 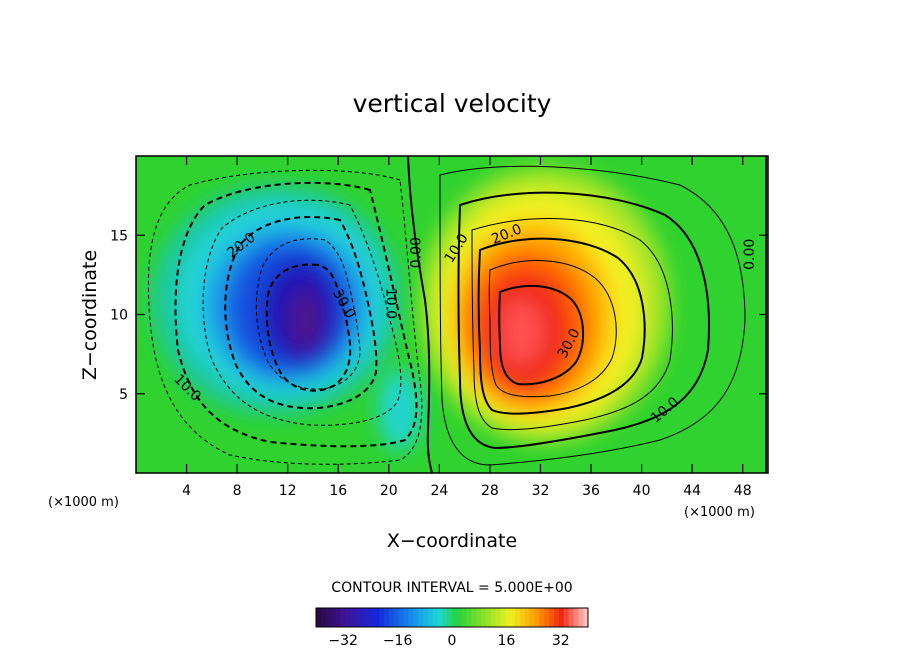 What do you see at coordinates (506, 641) in the screenshot?
I see `colorbar-tick-label: 16` at bounding box center [506, 641].